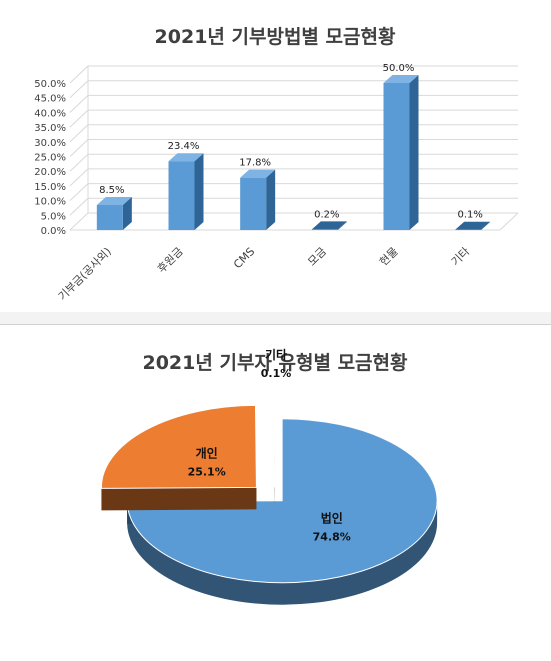  Describe the element at coordinates (389, 257) in the screenshot. I see `category-label: 현물` at that location.